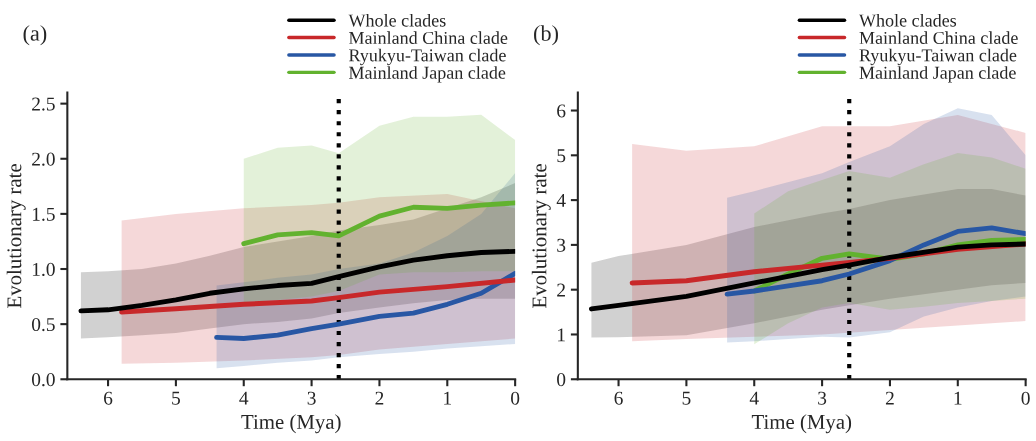 The width and height of the screenshot is (1036, 441). I want to click on y-tick-label: 0, so click(561, 380).